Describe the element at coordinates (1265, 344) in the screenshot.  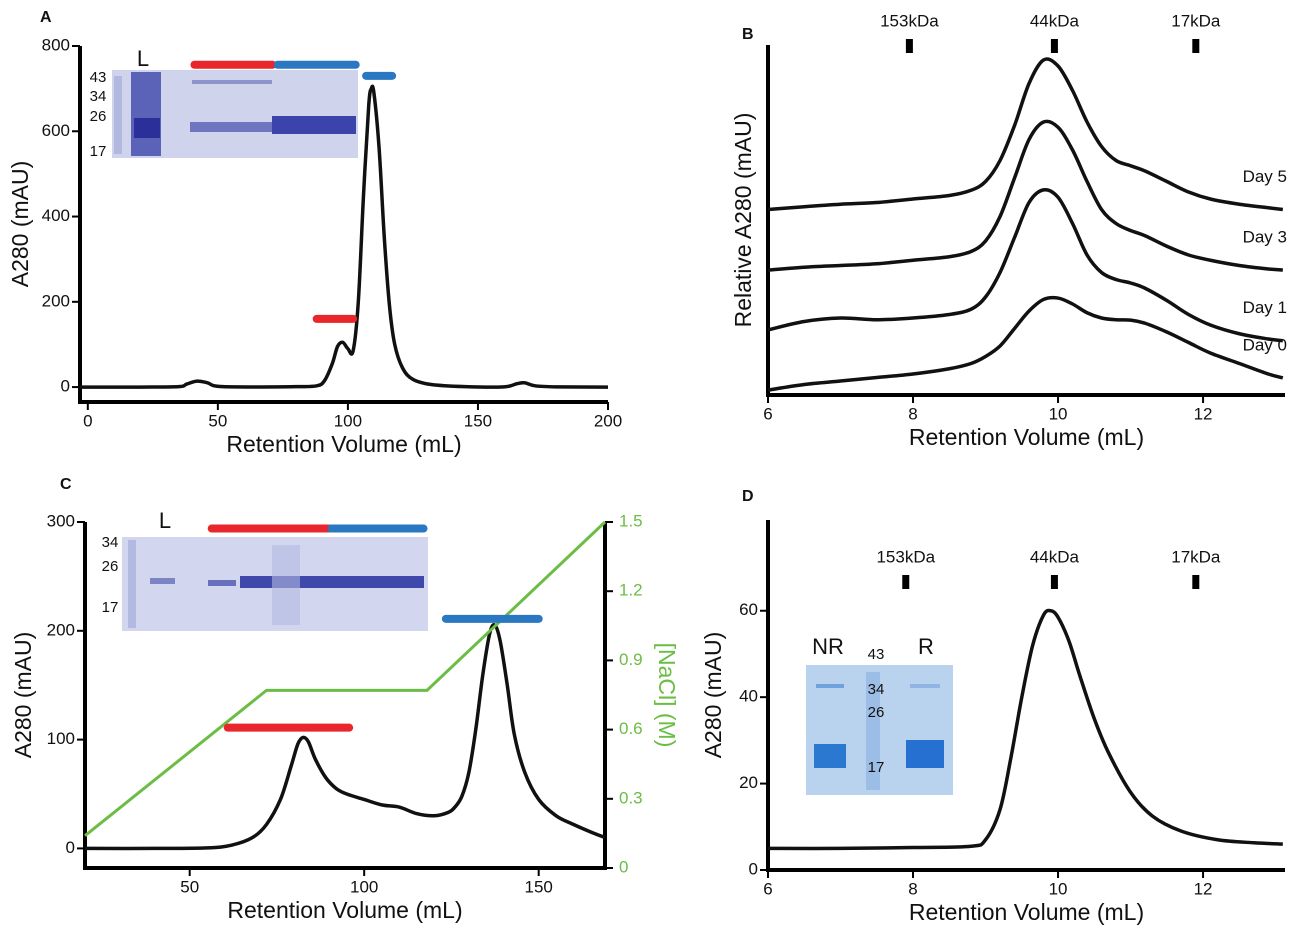
I see `series-label: Day 0` at that location.